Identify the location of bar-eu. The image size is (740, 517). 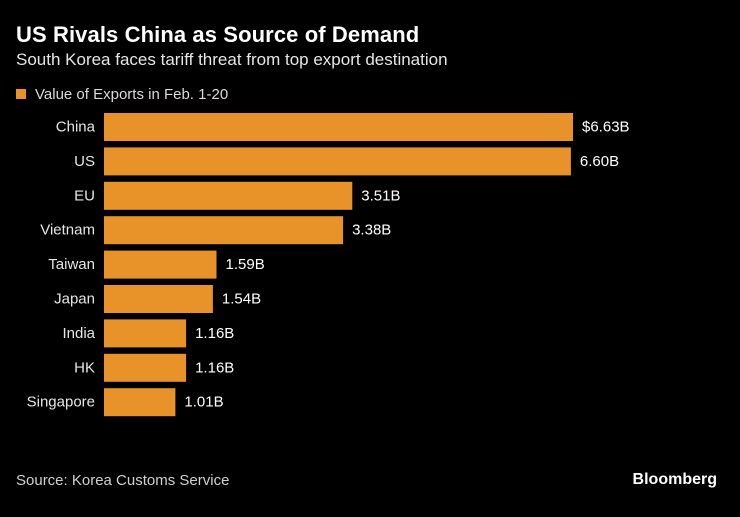
(228, 195).